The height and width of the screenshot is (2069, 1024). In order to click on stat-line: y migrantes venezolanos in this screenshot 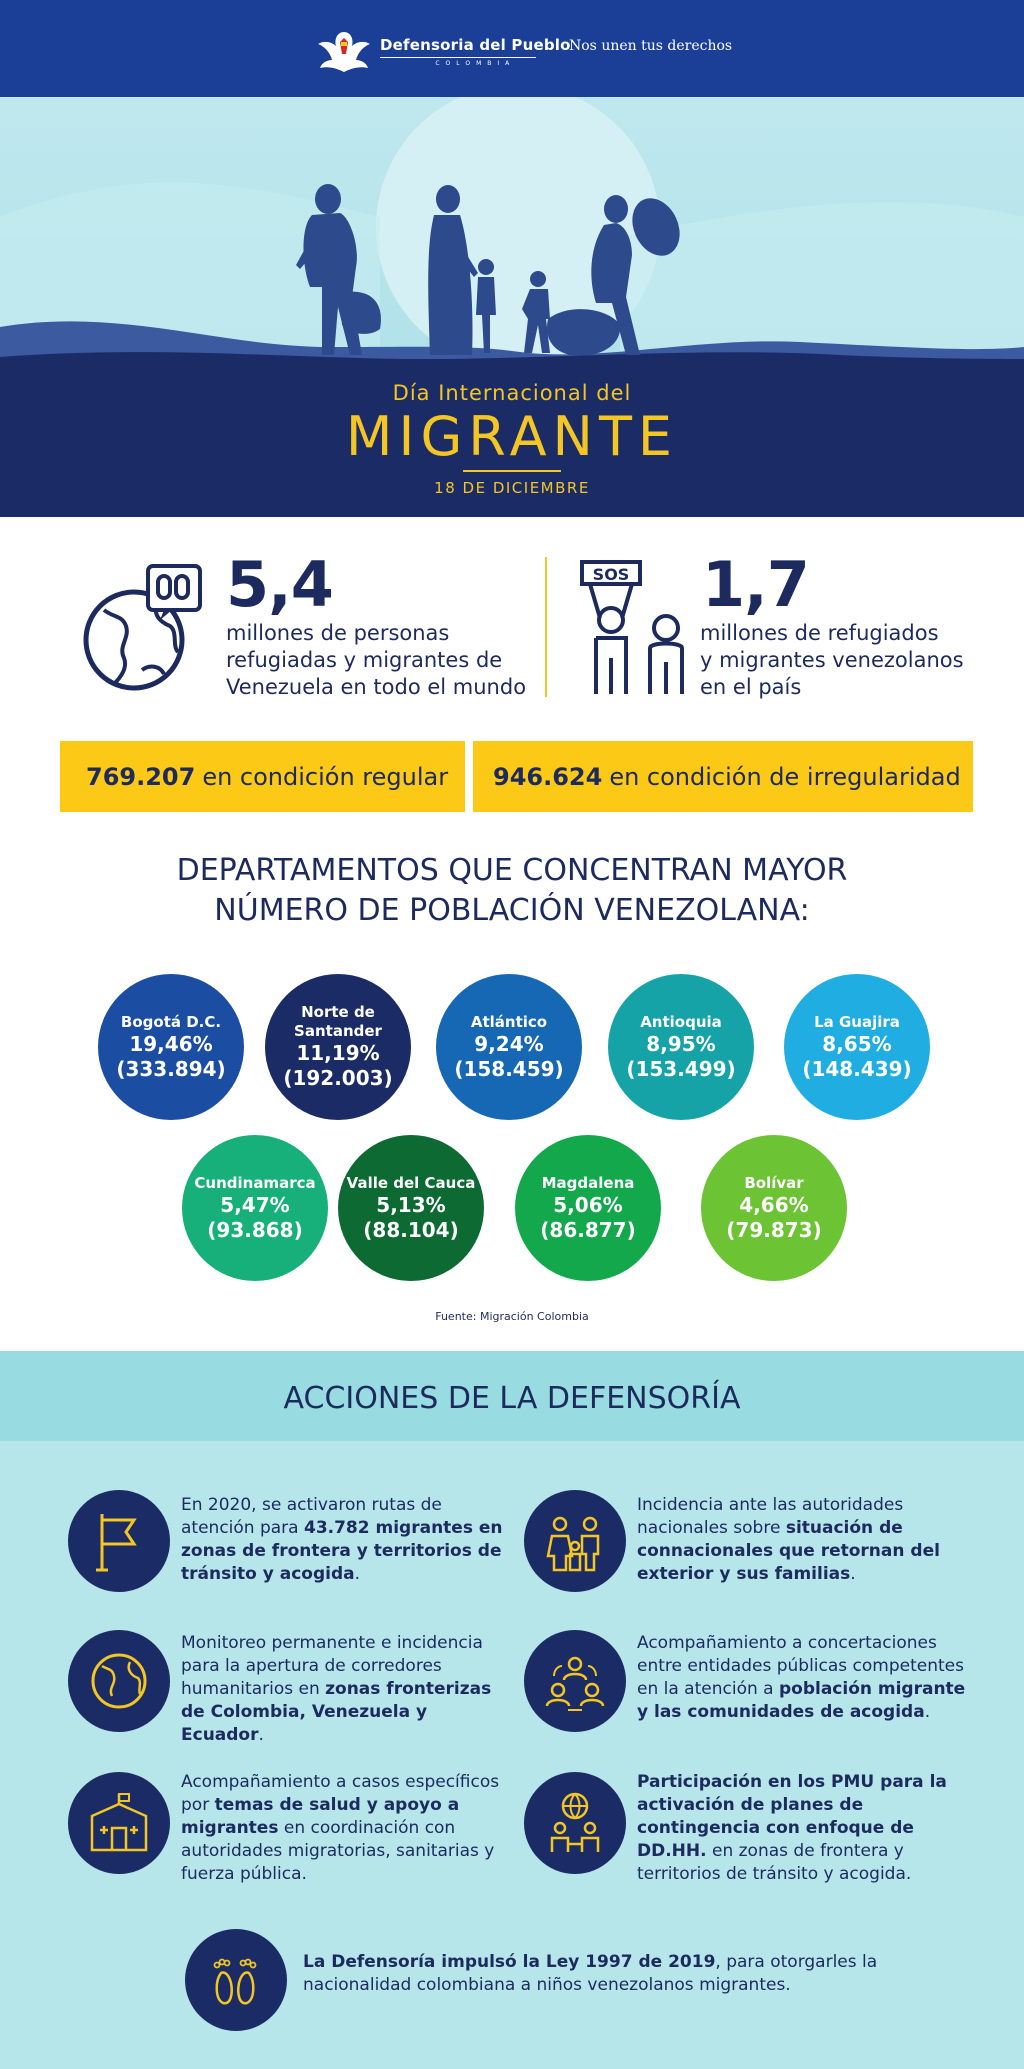, I will do `click(832, 660)`.